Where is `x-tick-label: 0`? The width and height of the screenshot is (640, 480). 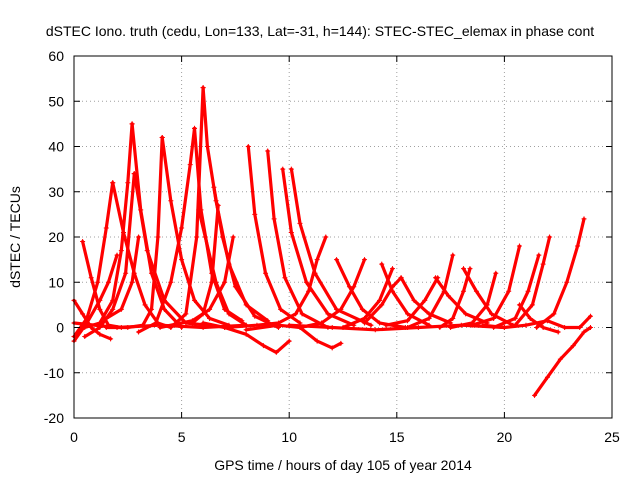 x-tick-label: 0 is located at coordinates (74, 437).